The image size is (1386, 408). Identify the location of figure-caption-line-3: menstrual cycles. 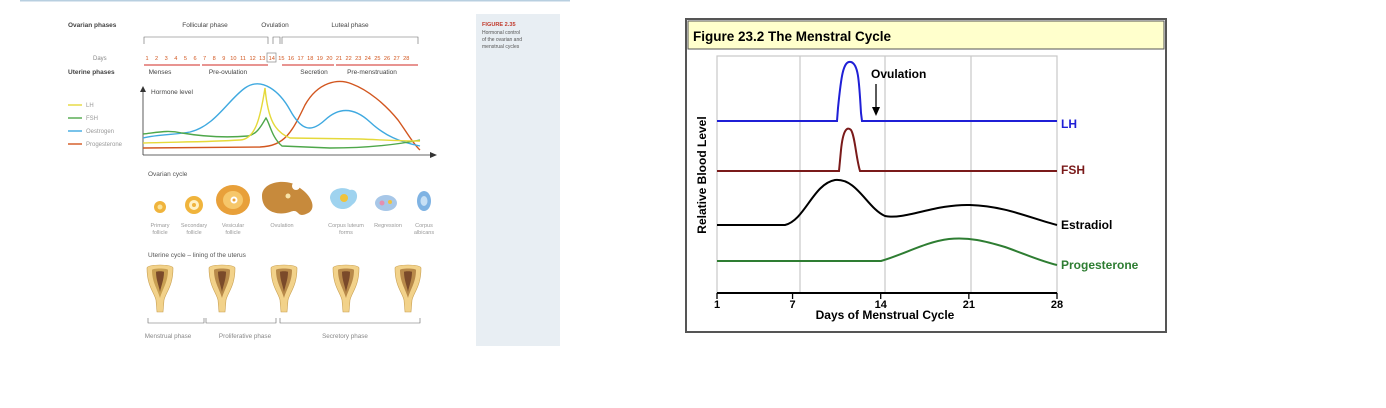
(501, 47).